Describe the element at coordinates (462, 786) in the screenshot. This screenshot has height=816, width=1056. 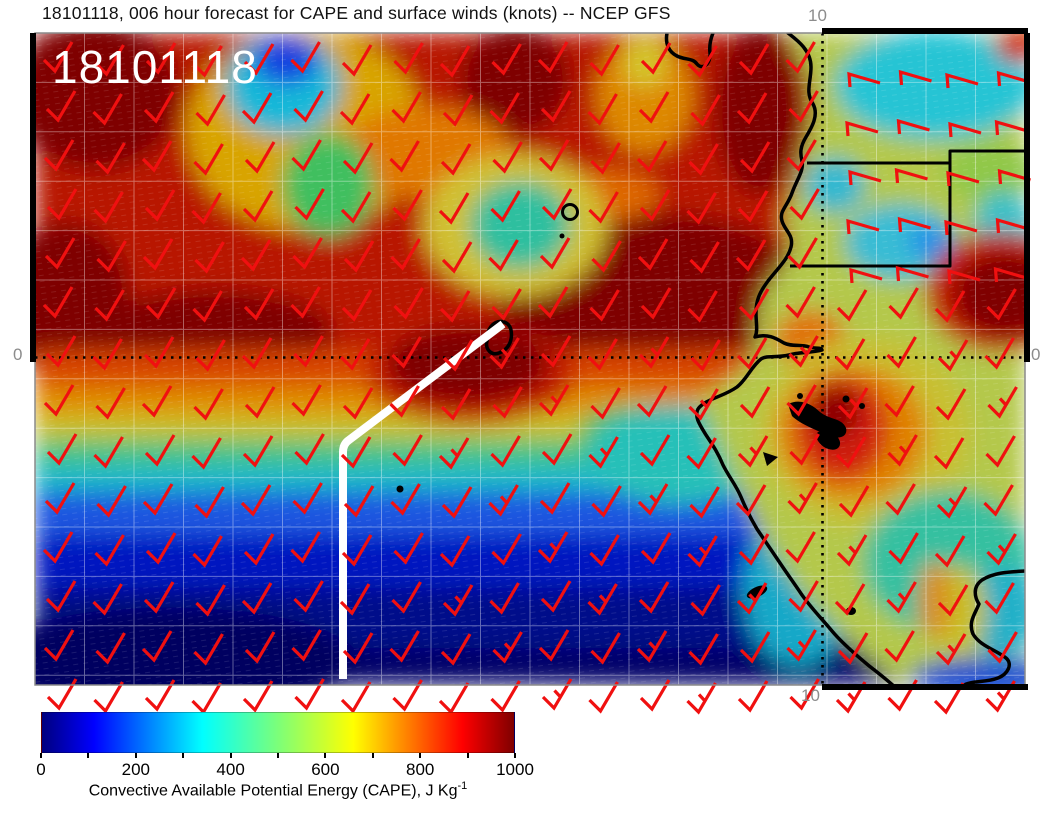
I see `colorbar-caption-exponent: -1` at that location.